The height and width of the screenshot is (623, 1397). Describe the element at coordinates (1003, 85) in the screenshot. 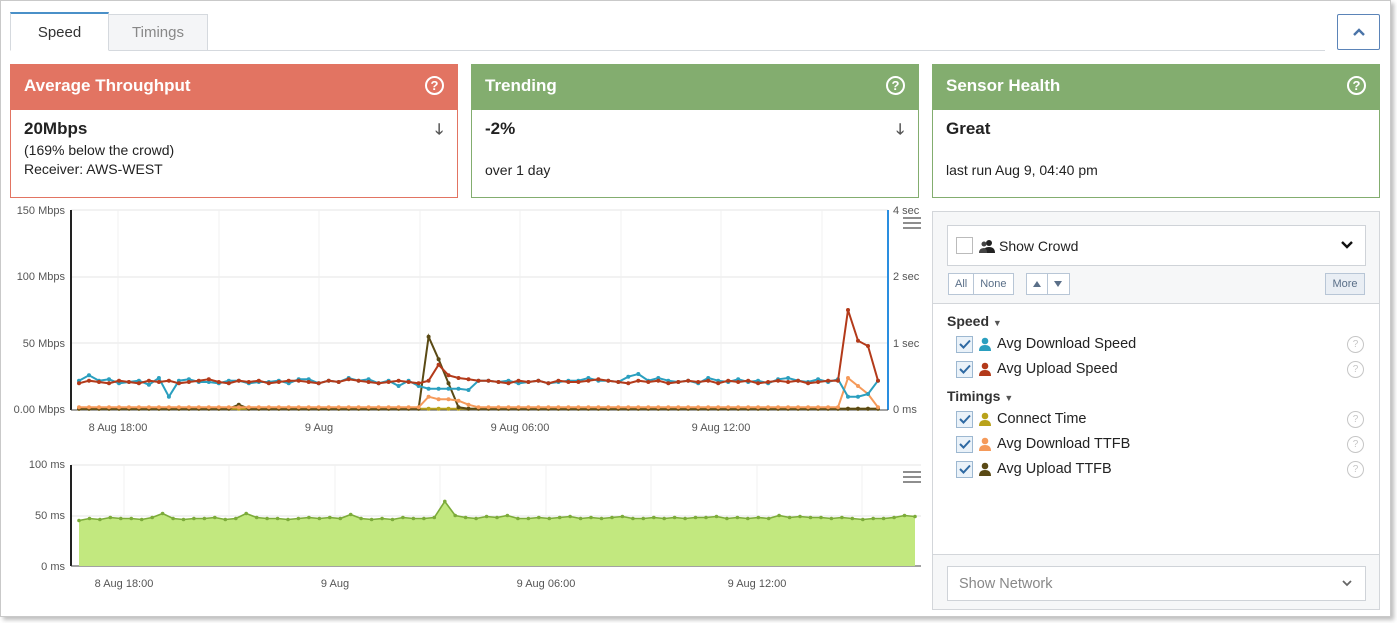

I see `card-title: Sensor Health` at that location.